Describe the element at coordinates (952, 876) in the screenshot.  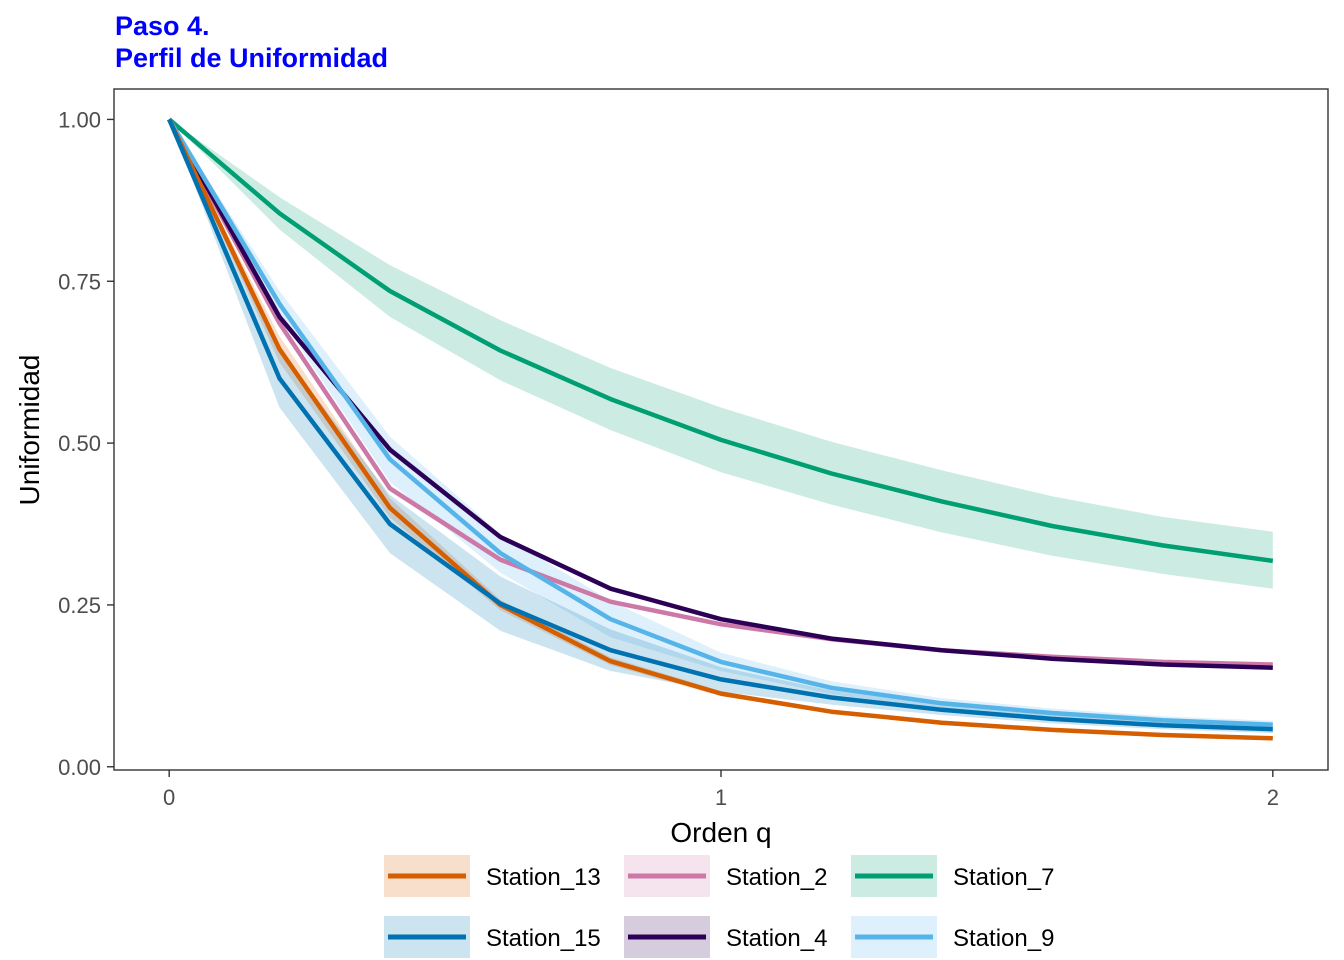
I see `legend-item-station-7: Station_7` at that location.